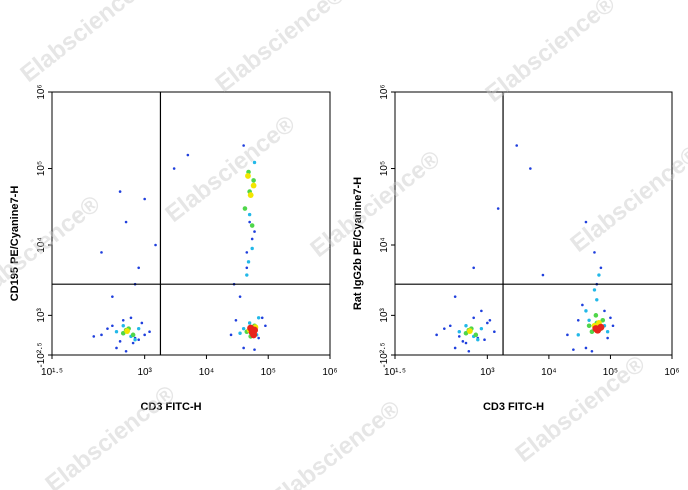 The width and height of the screenshot is (688, 490). I want to click on y-axis-label: Rat IgG2b PE/Cyanine7-H, so click(358, 243).